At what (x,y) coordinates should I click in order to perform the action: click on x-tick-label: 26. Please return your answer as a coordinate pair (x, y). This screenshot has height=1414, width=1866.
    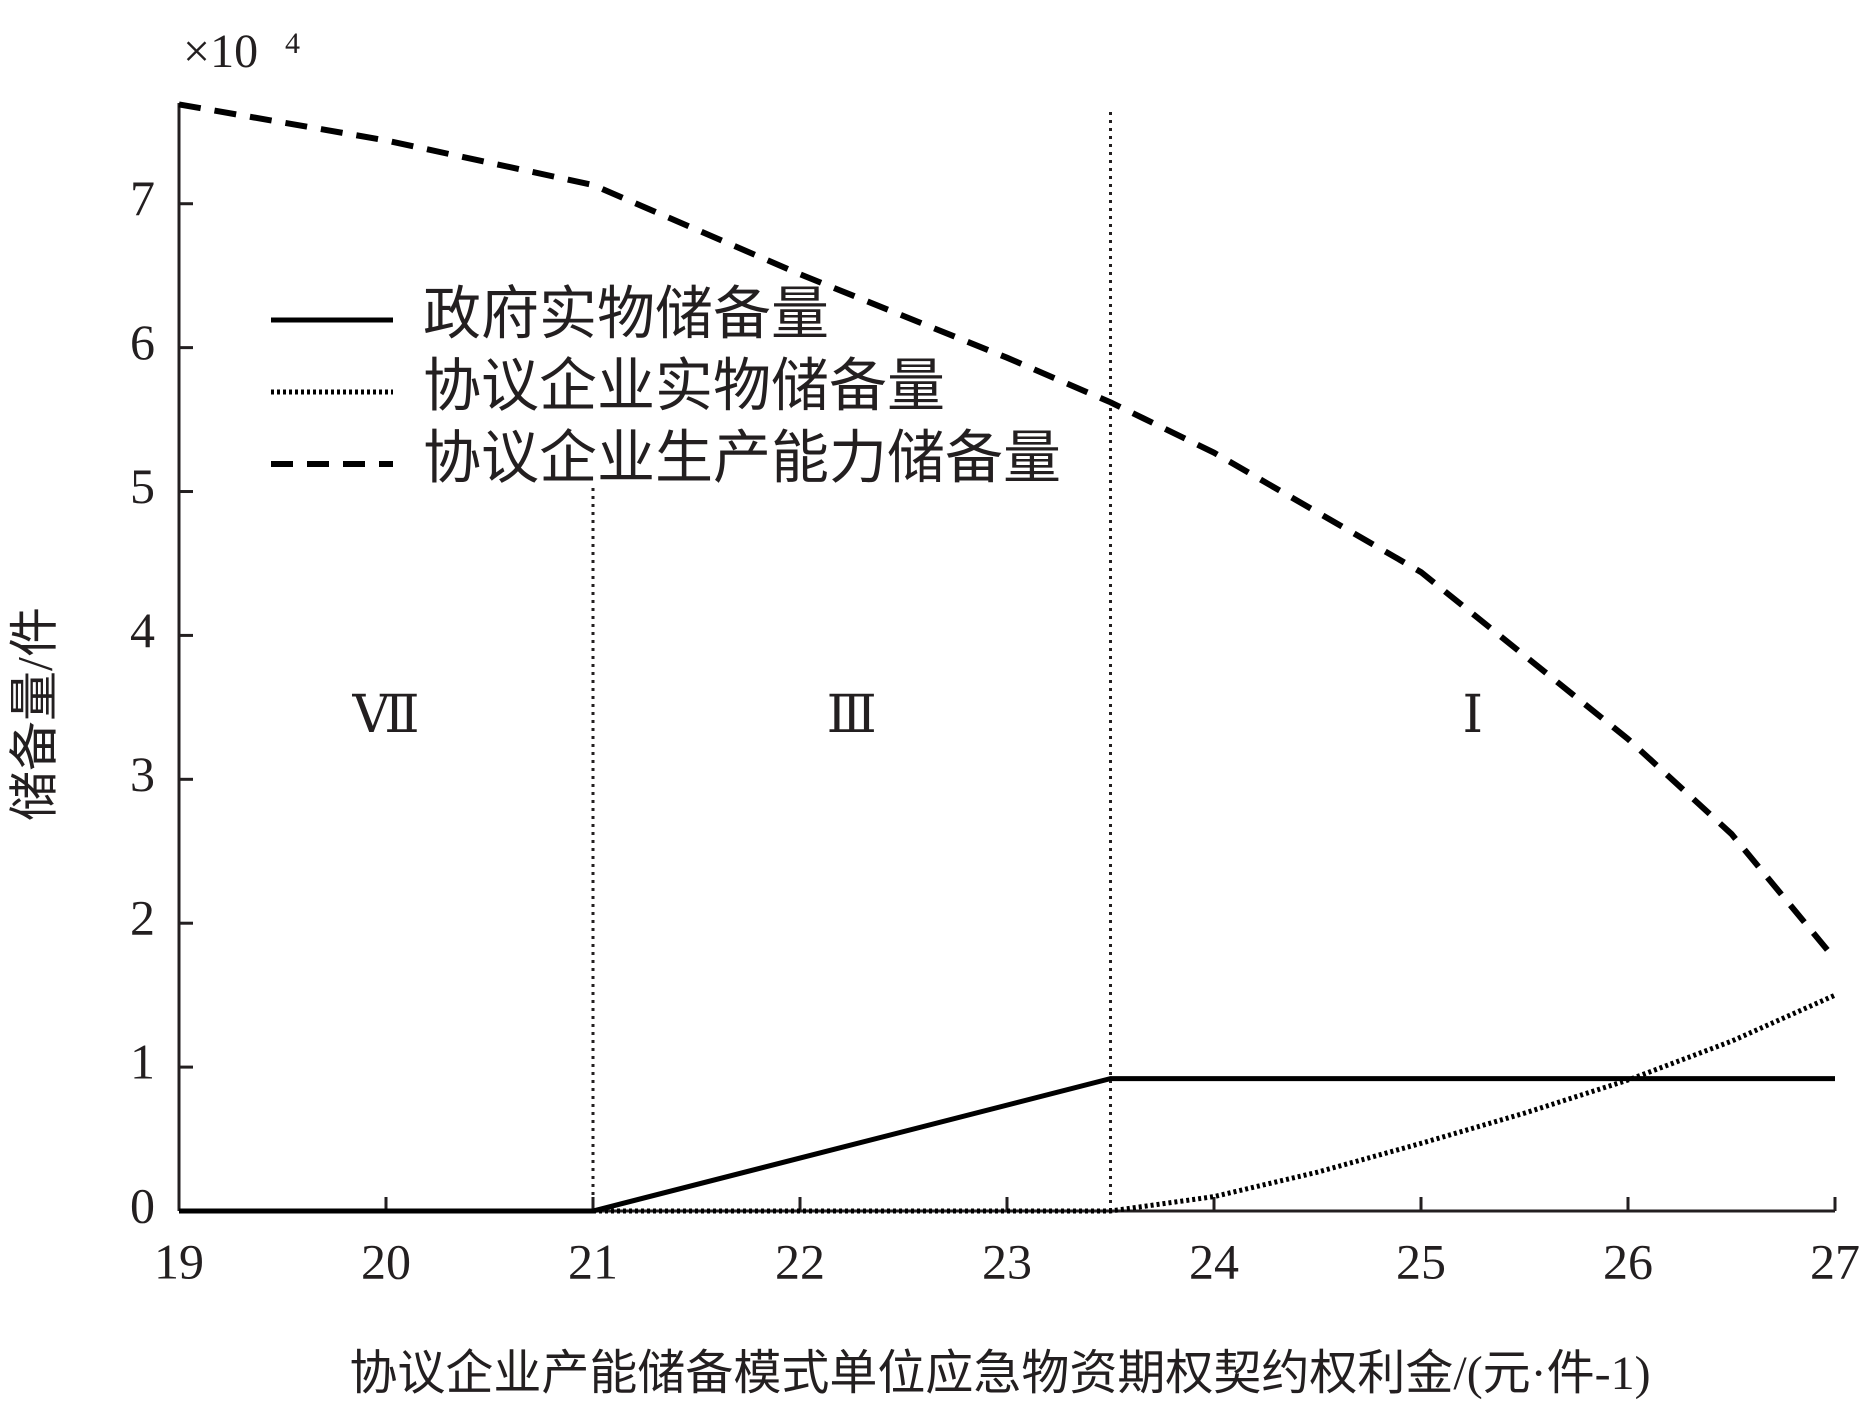
    Looking at the image, I should click on (1628, 1261).